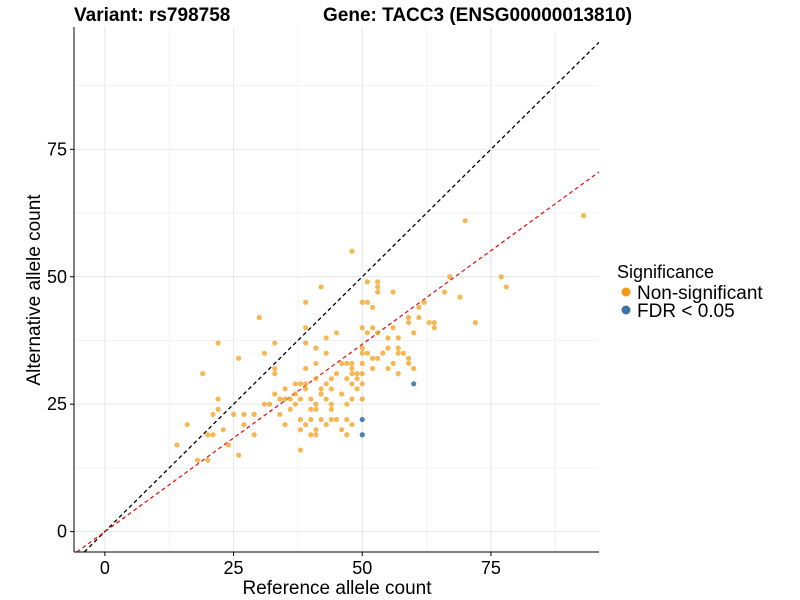 The image size is (800, 600). What do you see at coordinates (362, 435) in the screenshot?
I see `point-fdr-significant` at bounding box center [362, 435].